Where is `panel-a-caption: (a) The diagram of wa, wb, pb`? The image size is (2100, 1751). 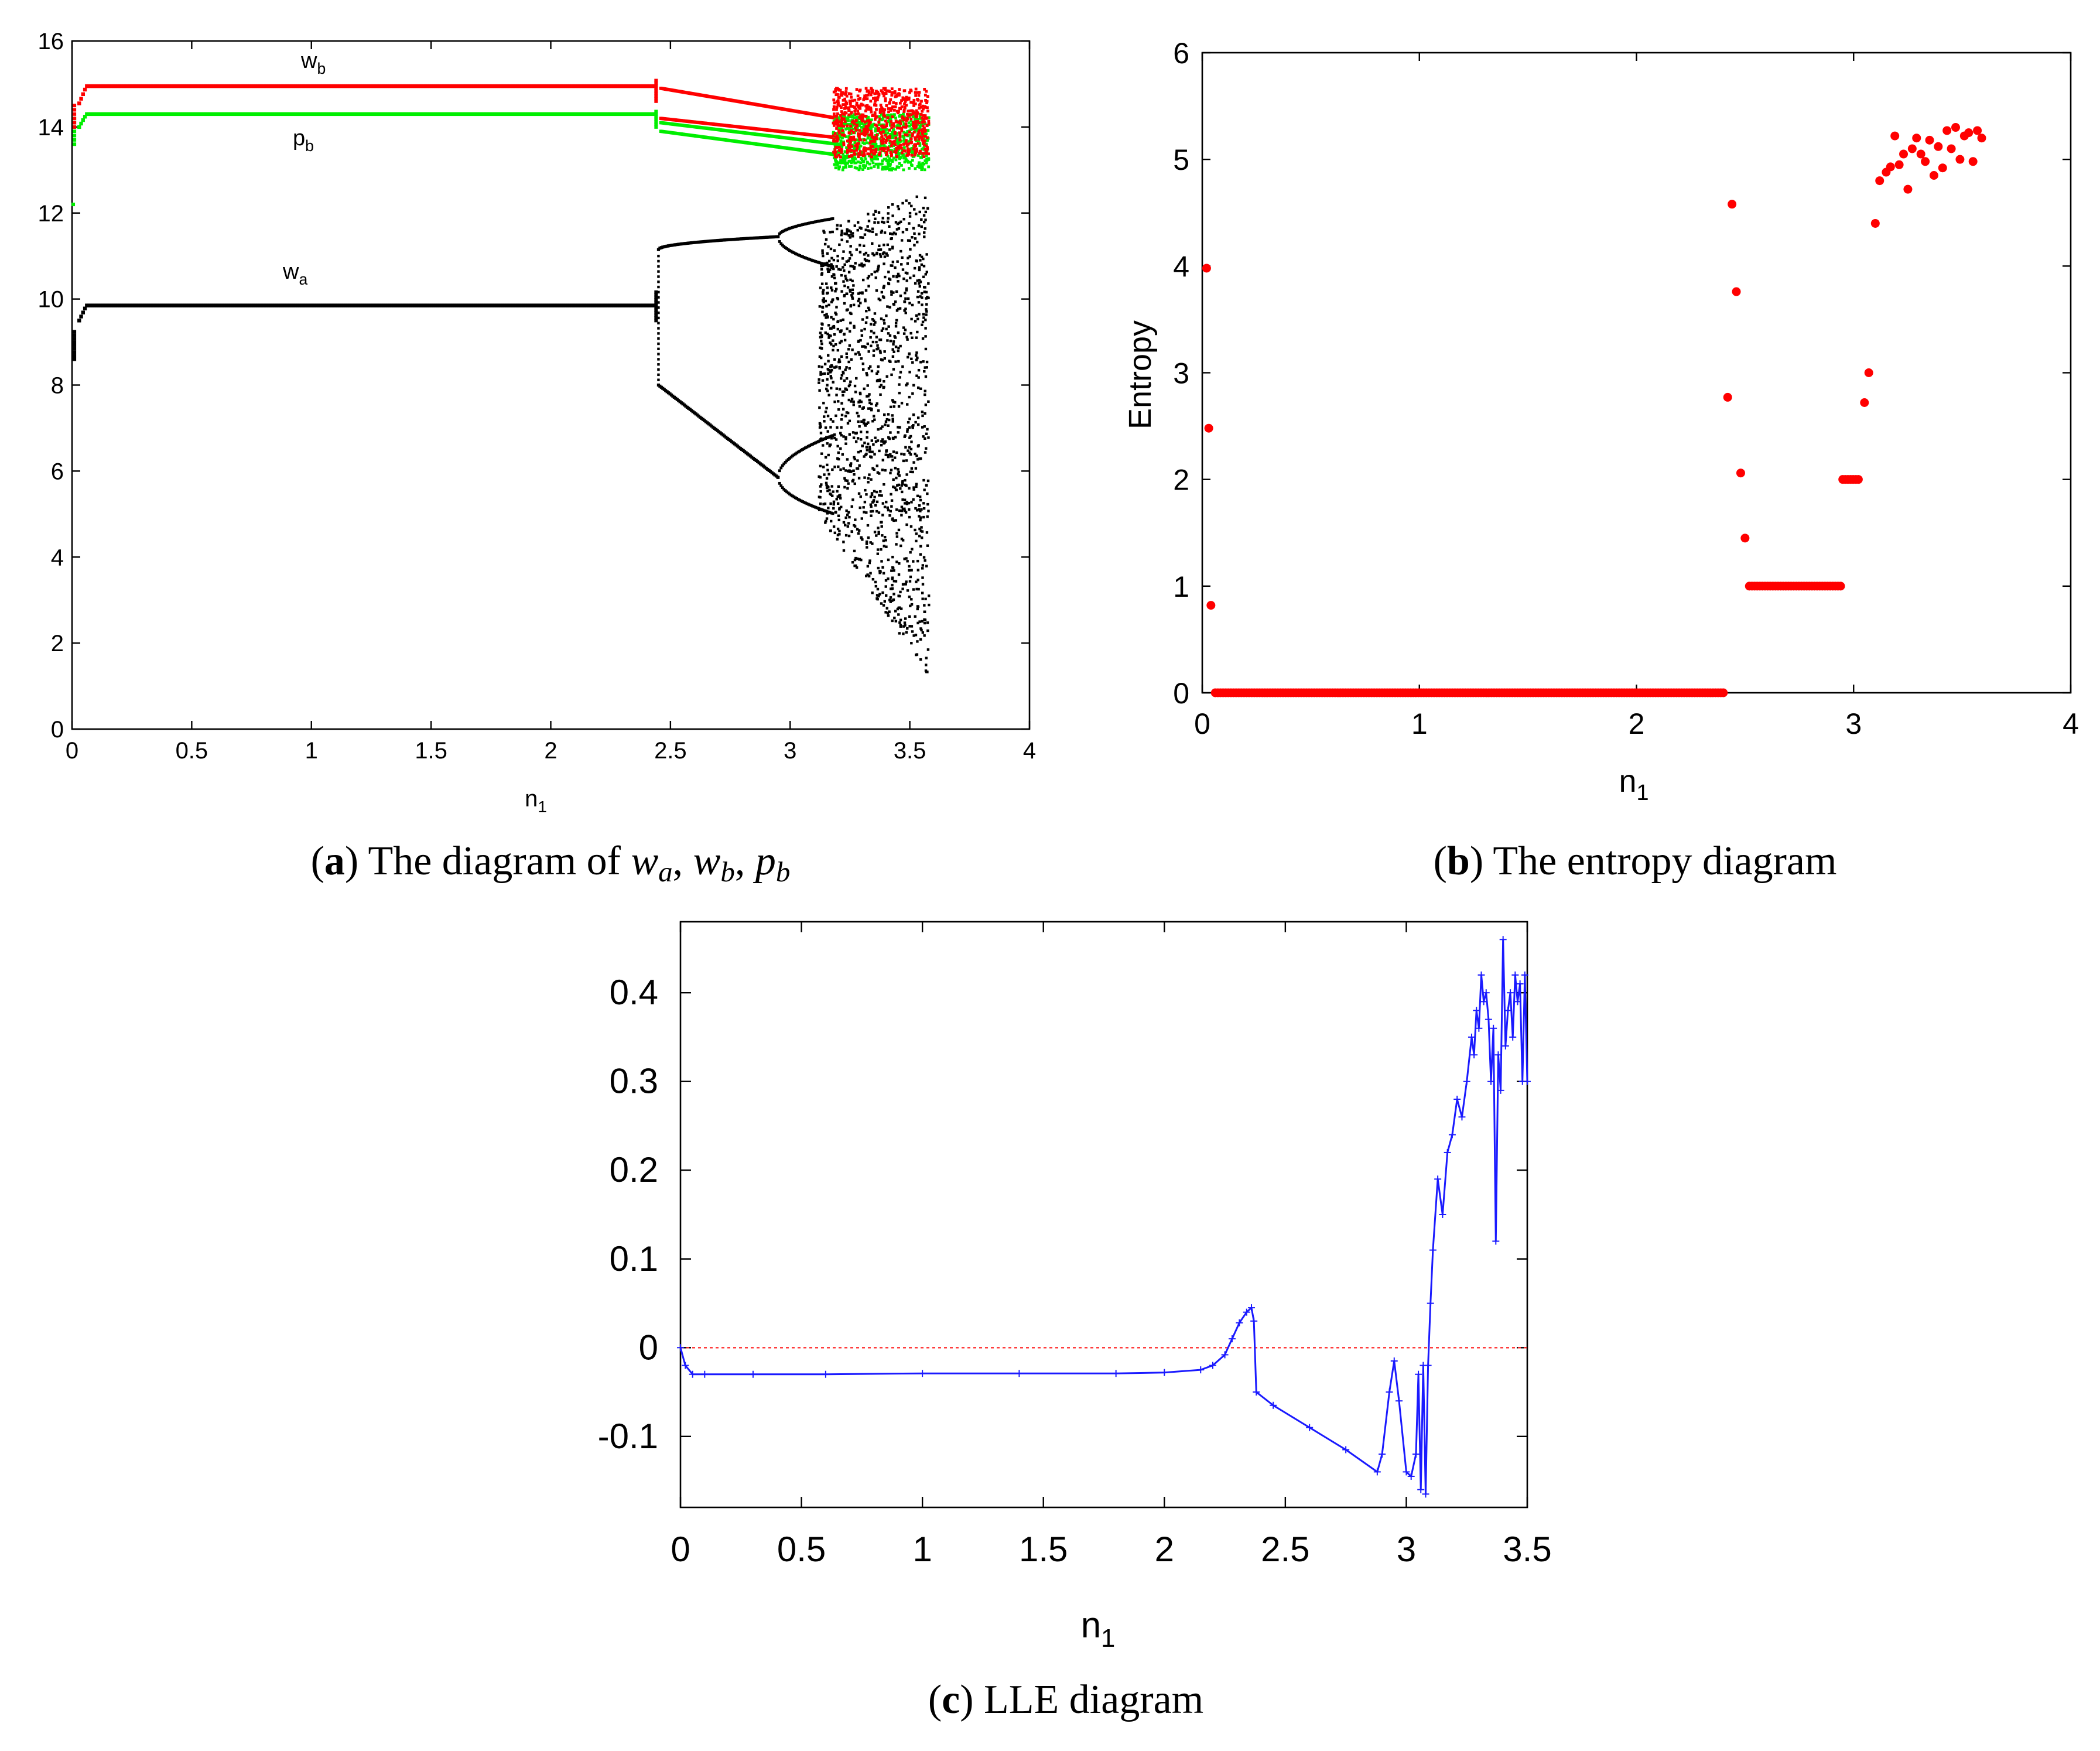 panel-a-caption: (a) The diagram of wa, wb, pb is located at coordinates (551, 863).